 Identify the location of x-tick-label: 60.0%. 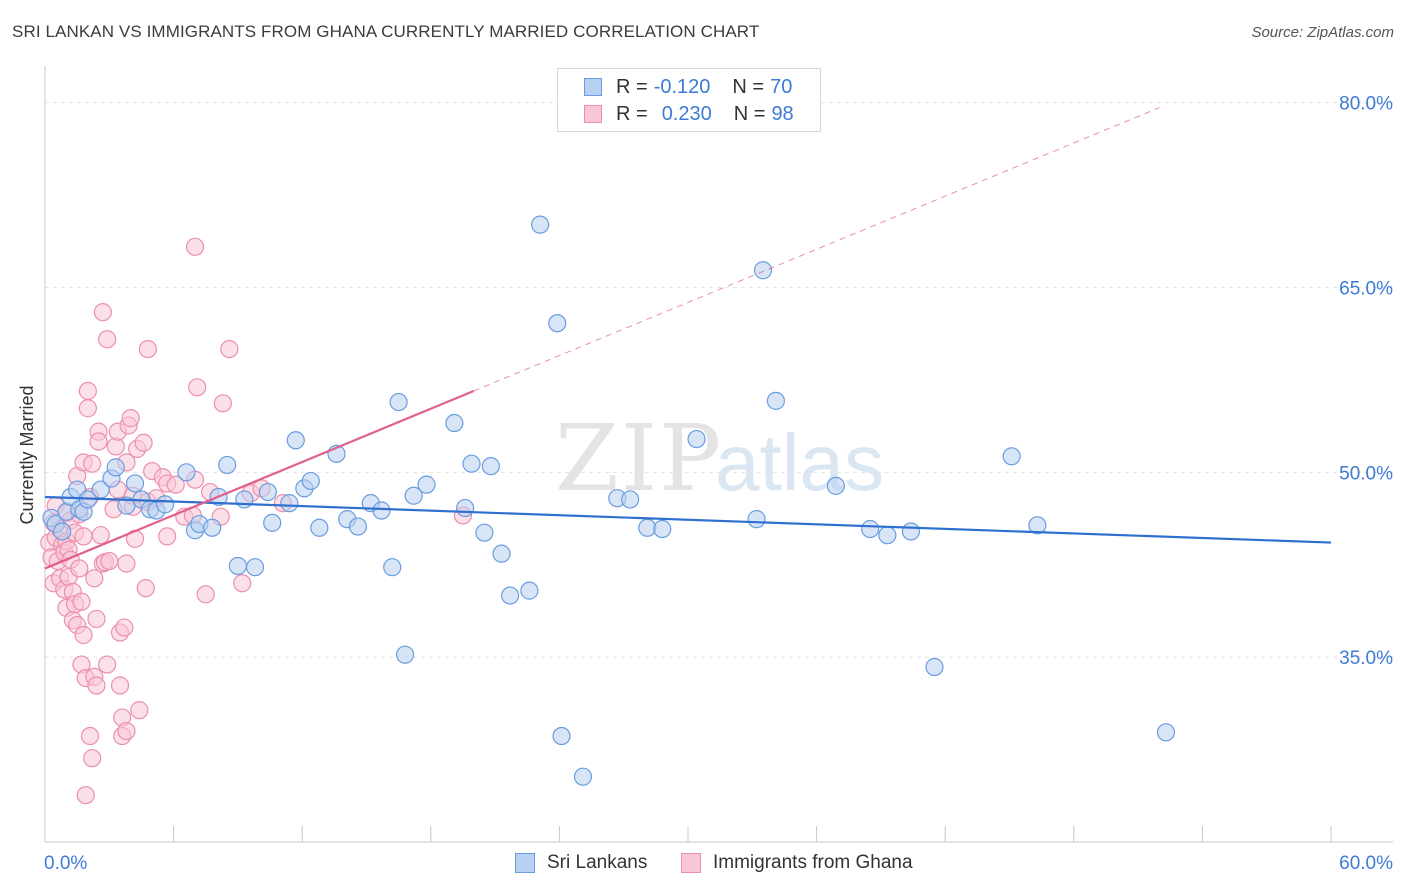
(1366, 863).